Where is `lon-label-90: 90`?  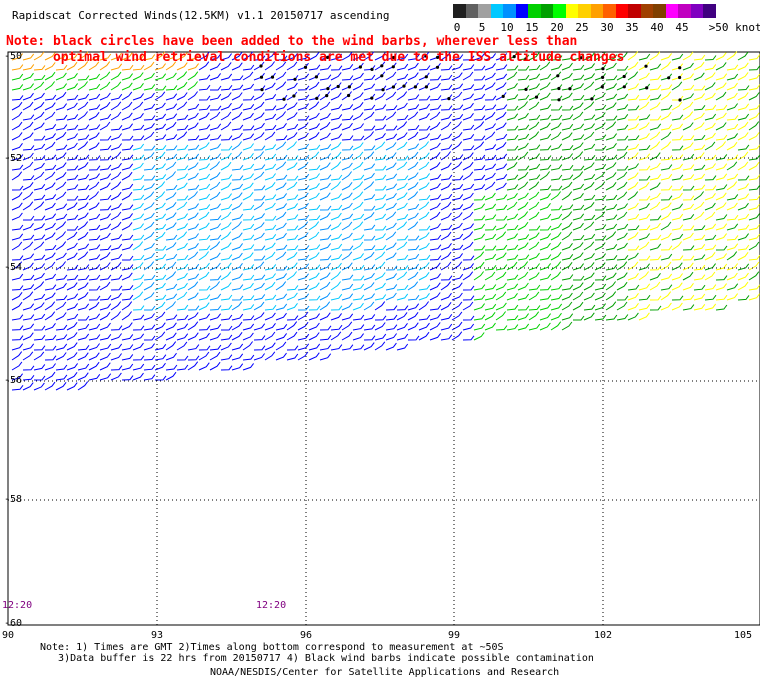
lon-label-90: 90 is located at coordinates (8, 635).